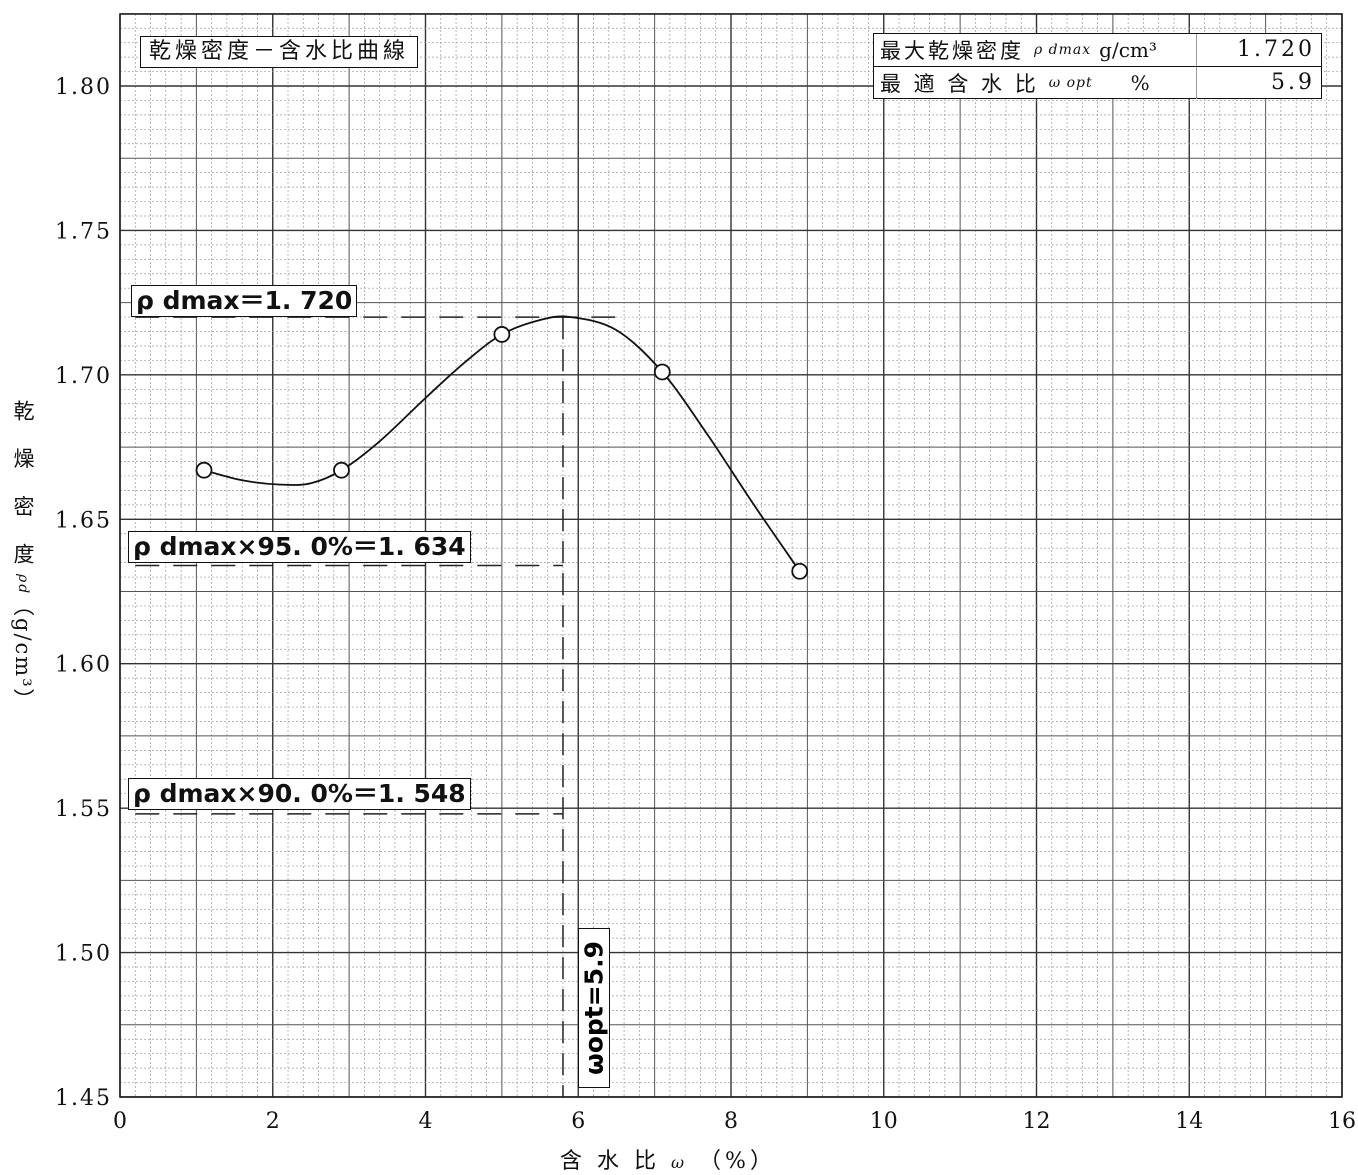  What do you see at coordinates (83, 520) in the screenshot?
I see `y-tick-label: 1.65` at bounding box center [83, 520].